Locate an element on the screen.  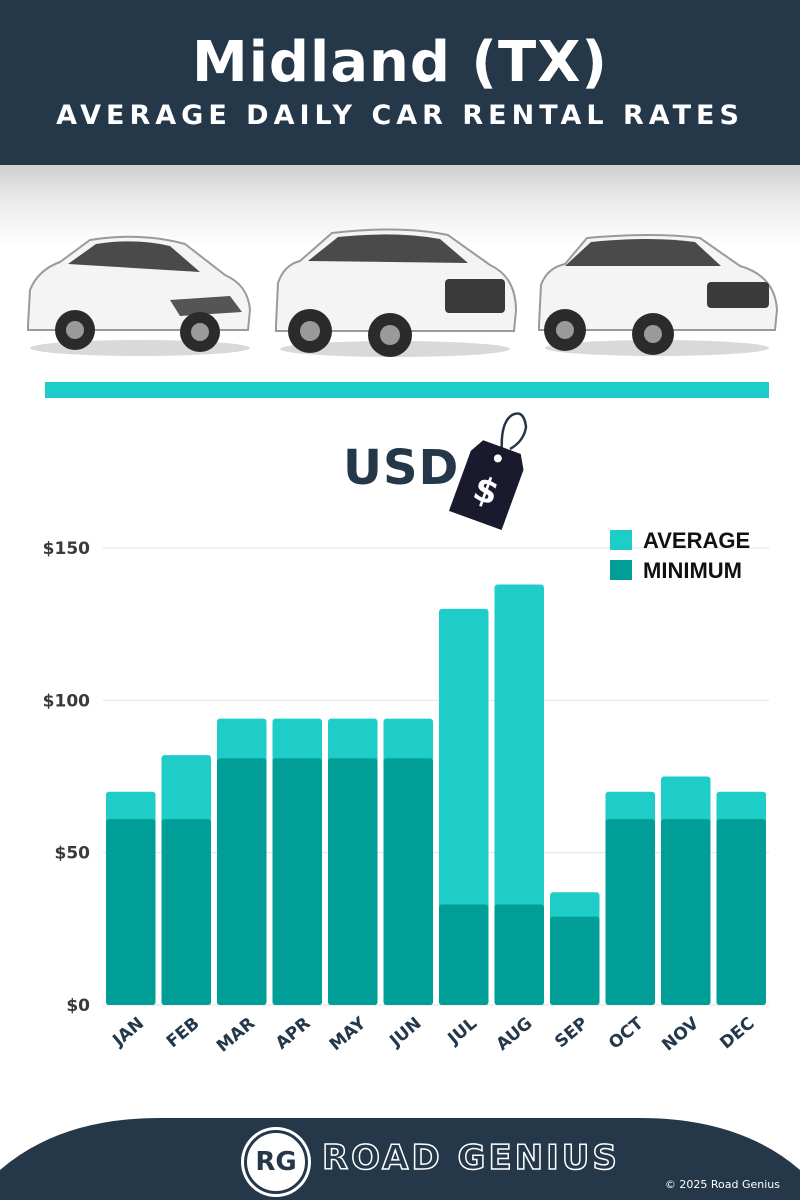
y-axis-ticks: $0 $50 $100 $150 is located at coordinates (66, 777).